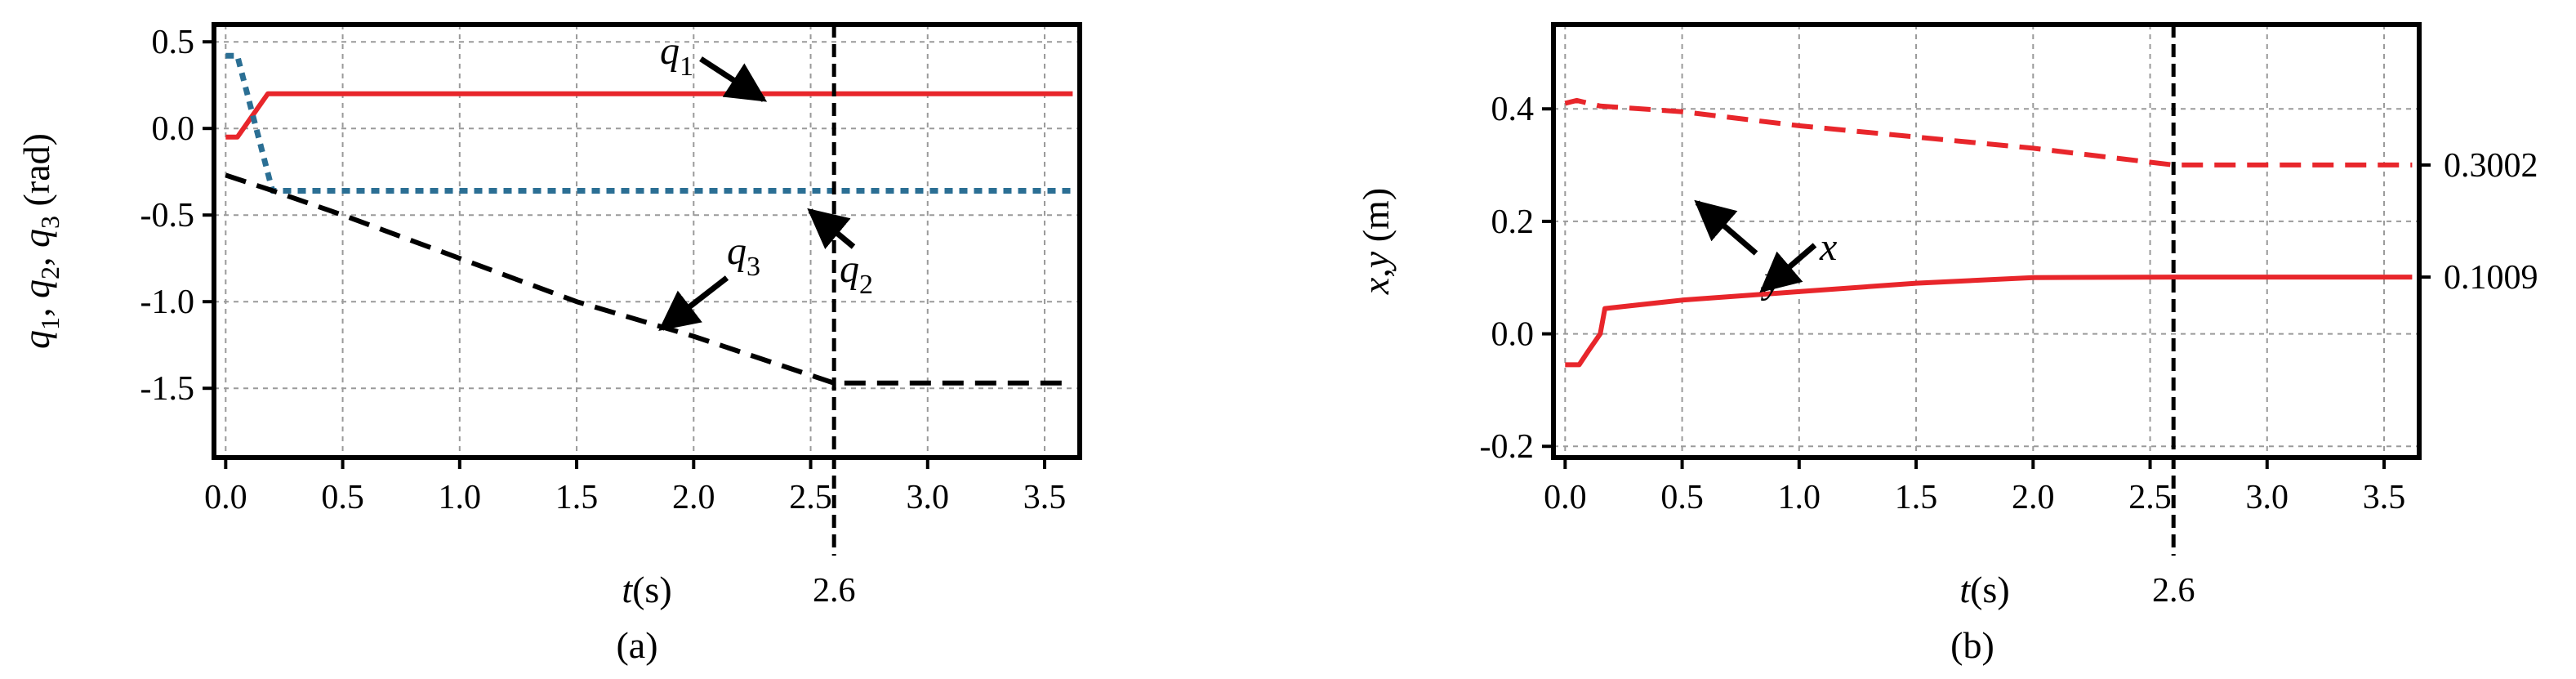  Describe the element at coordinates (1989, 321) in the screenshot. I see `series-line-x` at that location.